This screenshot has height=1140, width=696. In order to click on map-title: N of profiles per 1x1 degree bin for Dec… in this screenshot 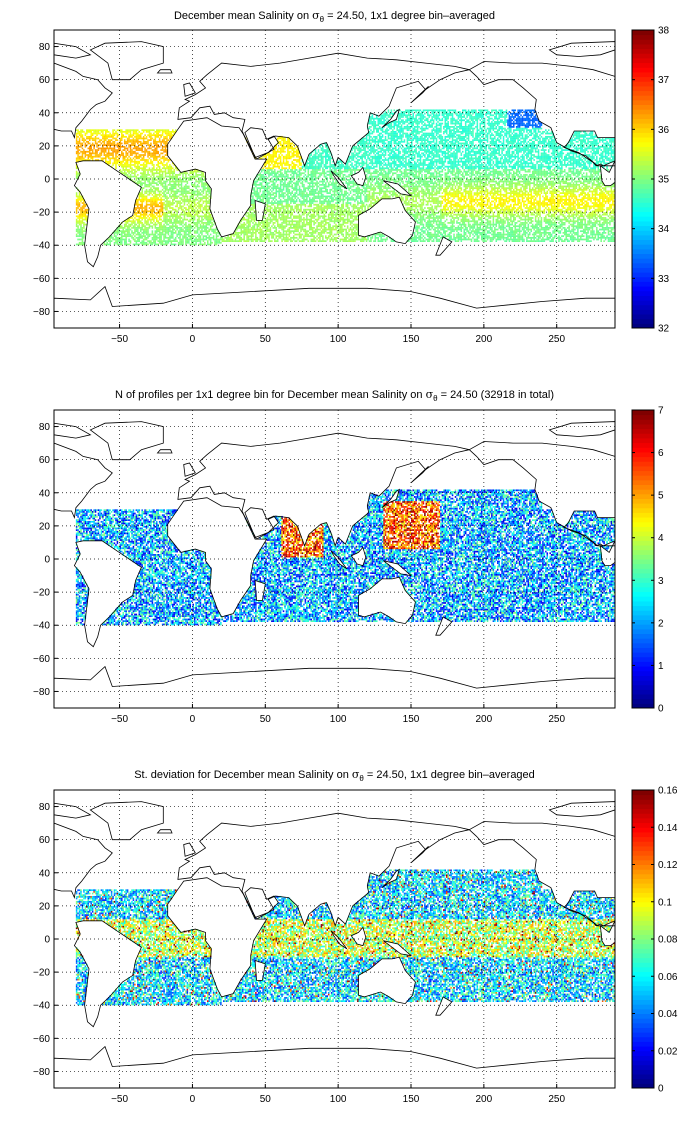, I will do `click(334, 395)`.